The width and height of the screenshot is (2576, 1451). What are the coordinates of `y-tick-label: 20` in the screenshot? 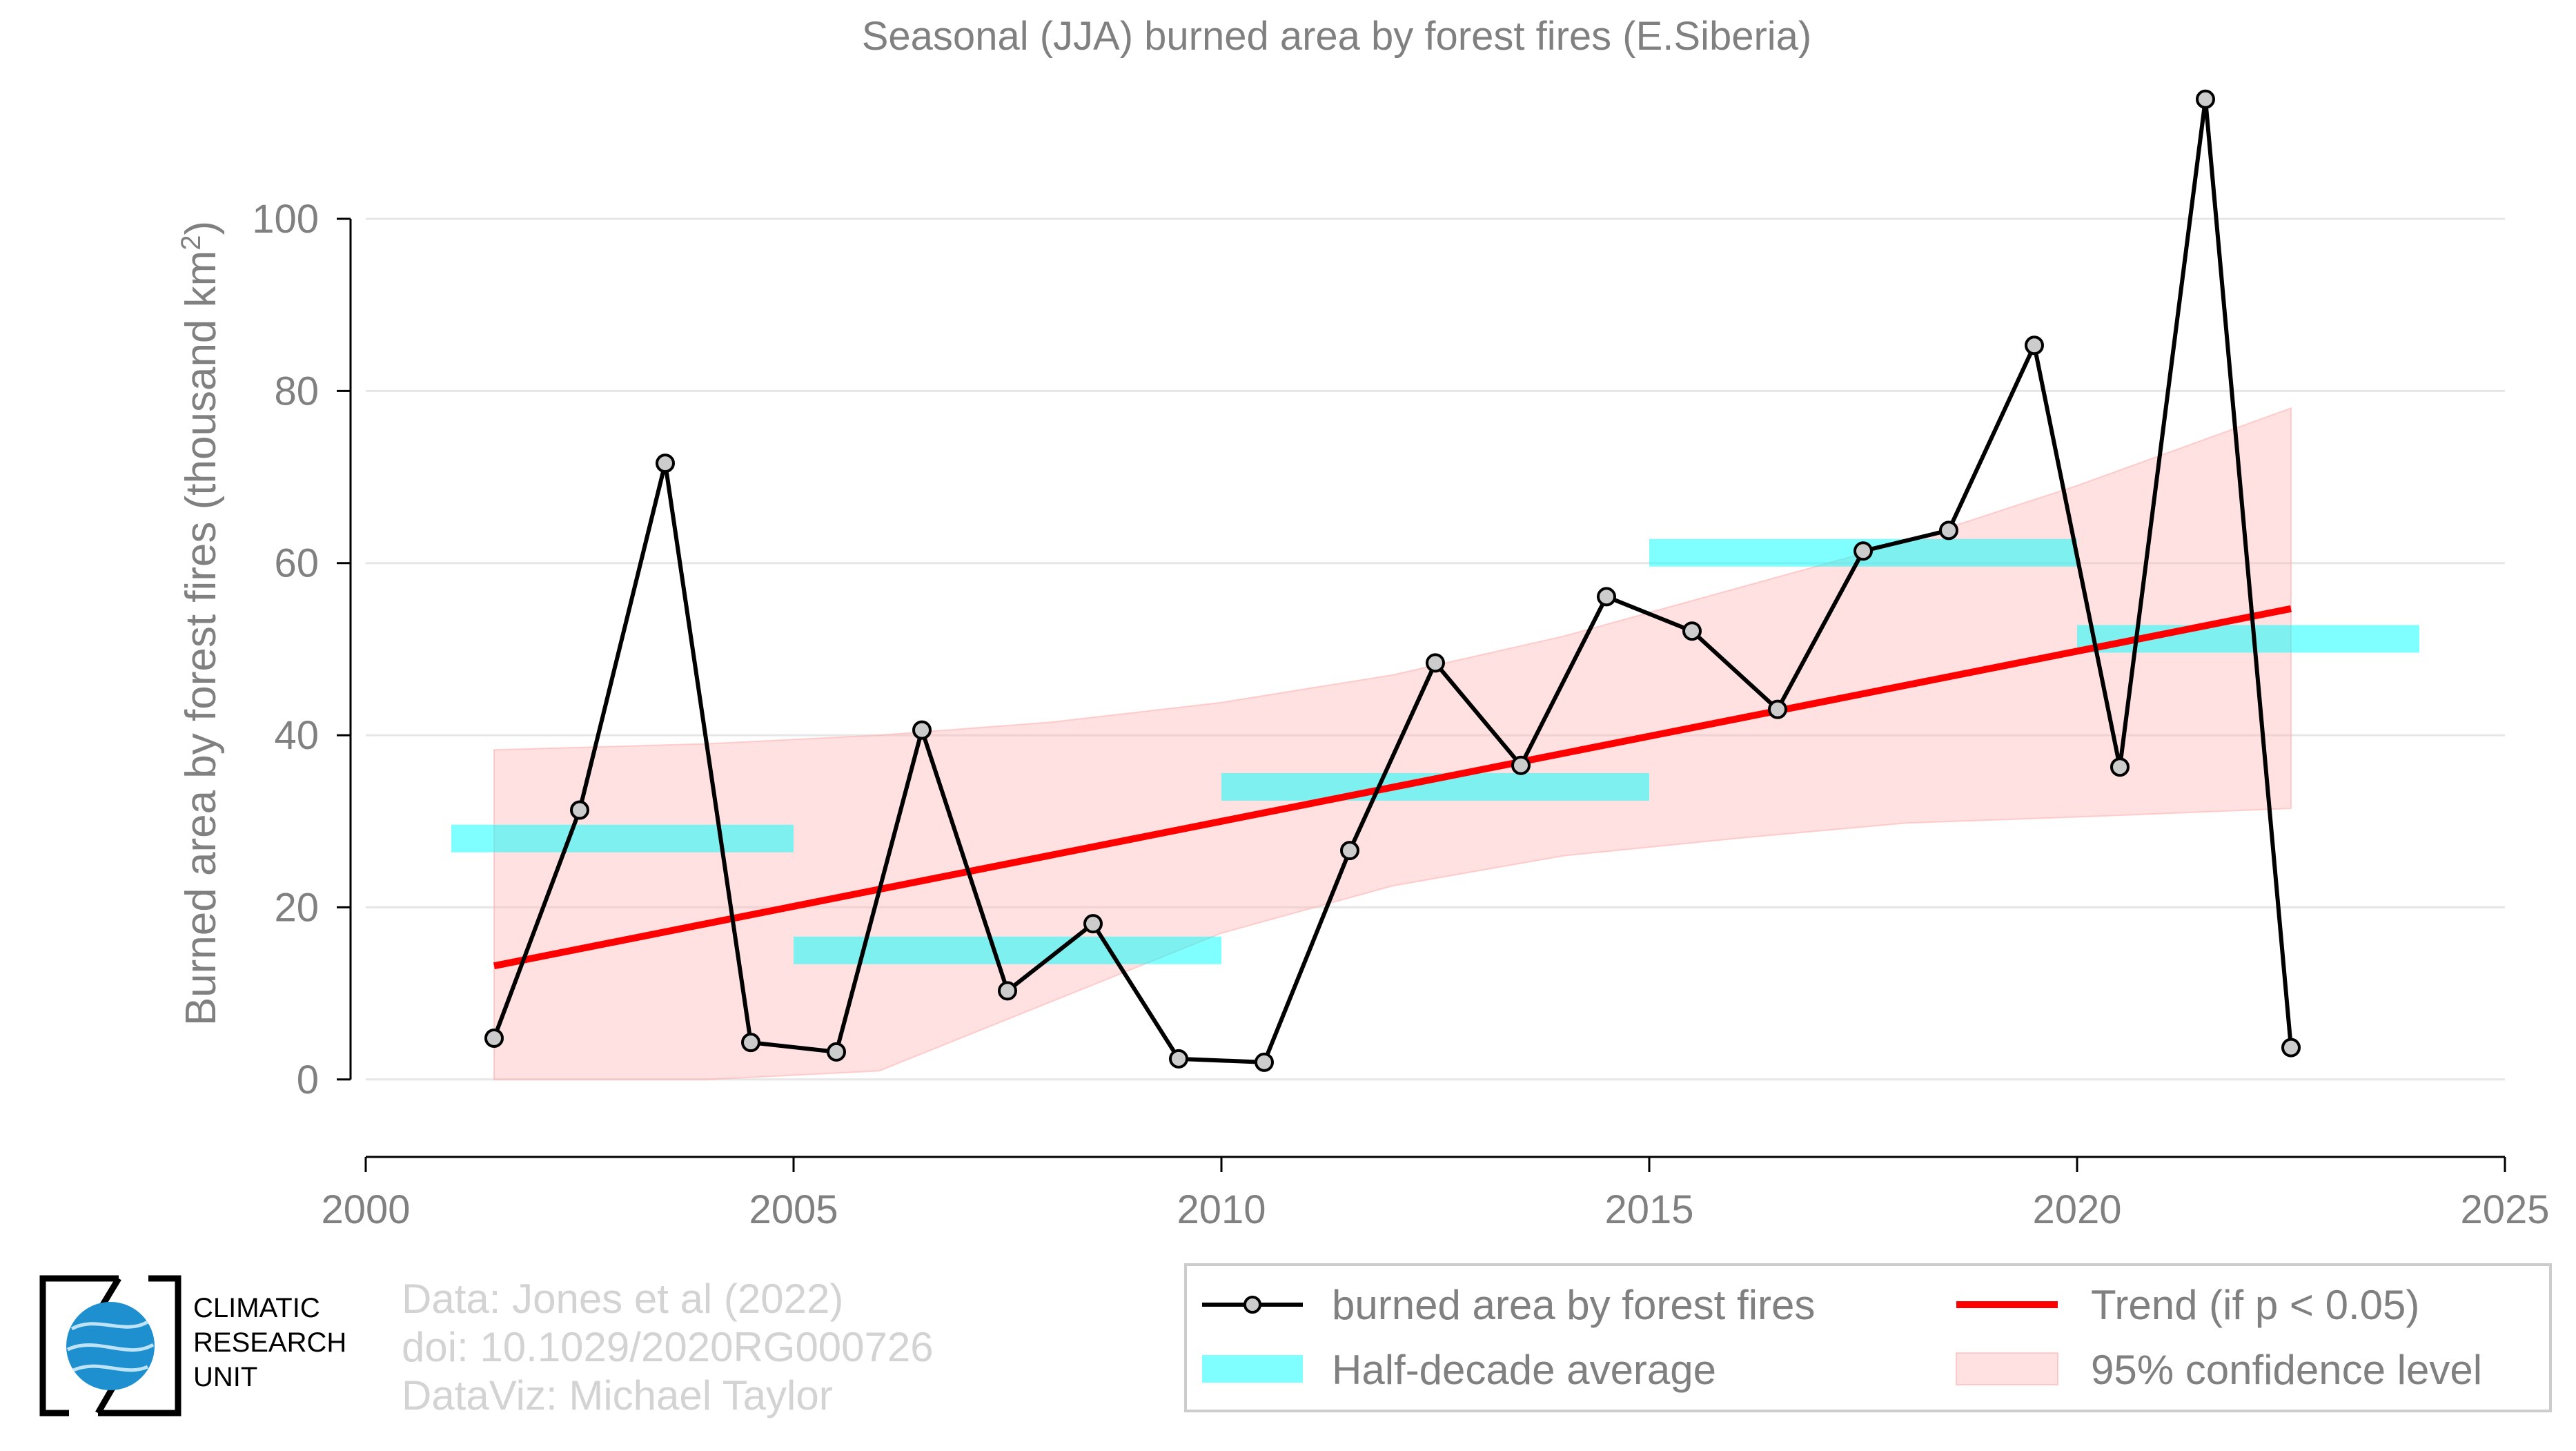 It's located at (296, 908).